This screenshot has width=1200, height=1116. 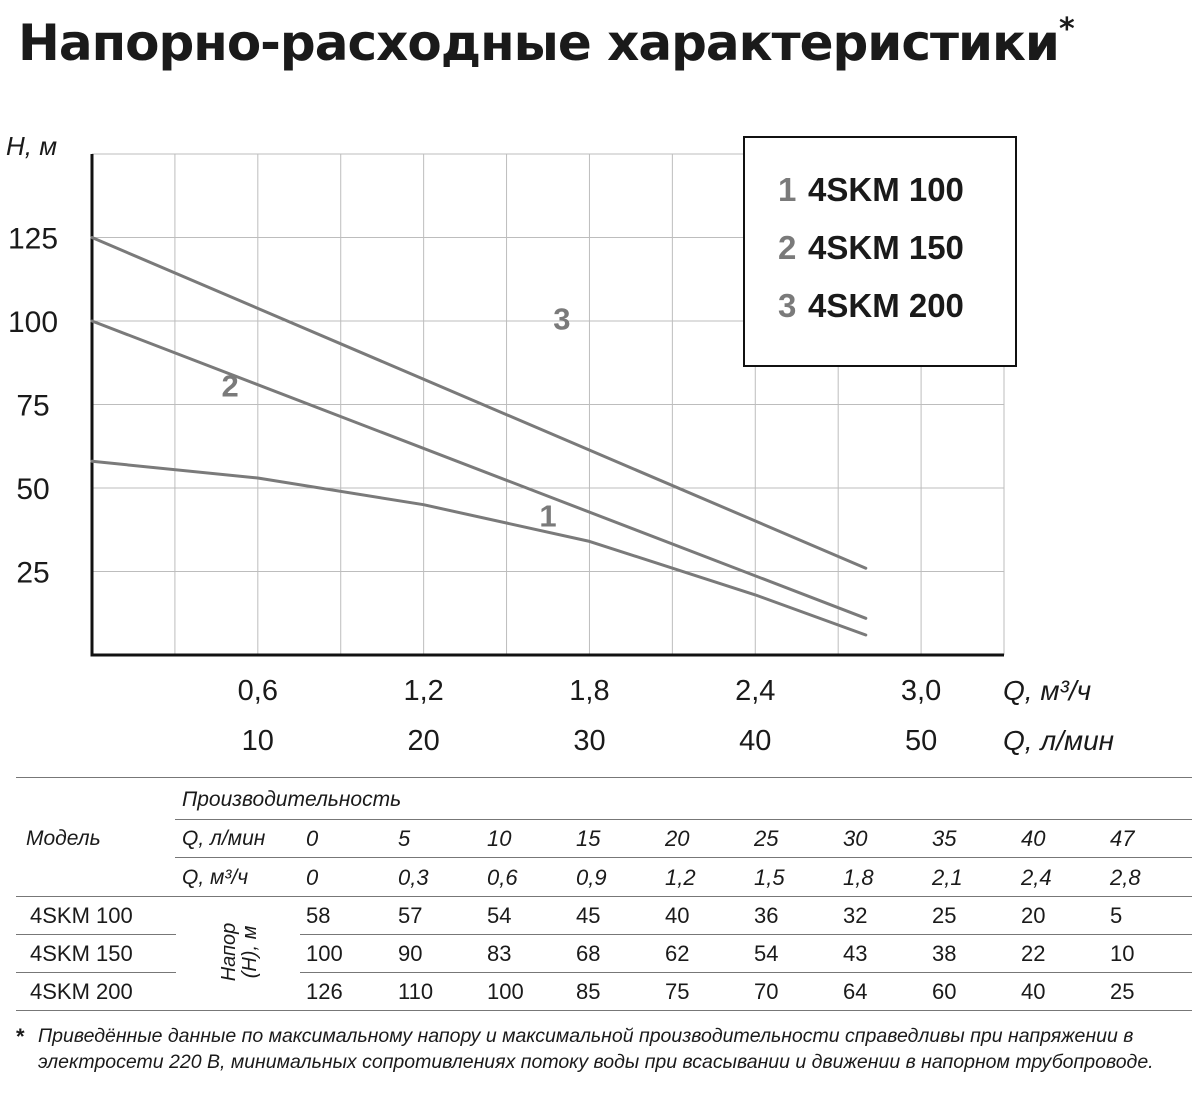 I want to click on q-lmin-cell: 40, so click(x=1033, y=838).